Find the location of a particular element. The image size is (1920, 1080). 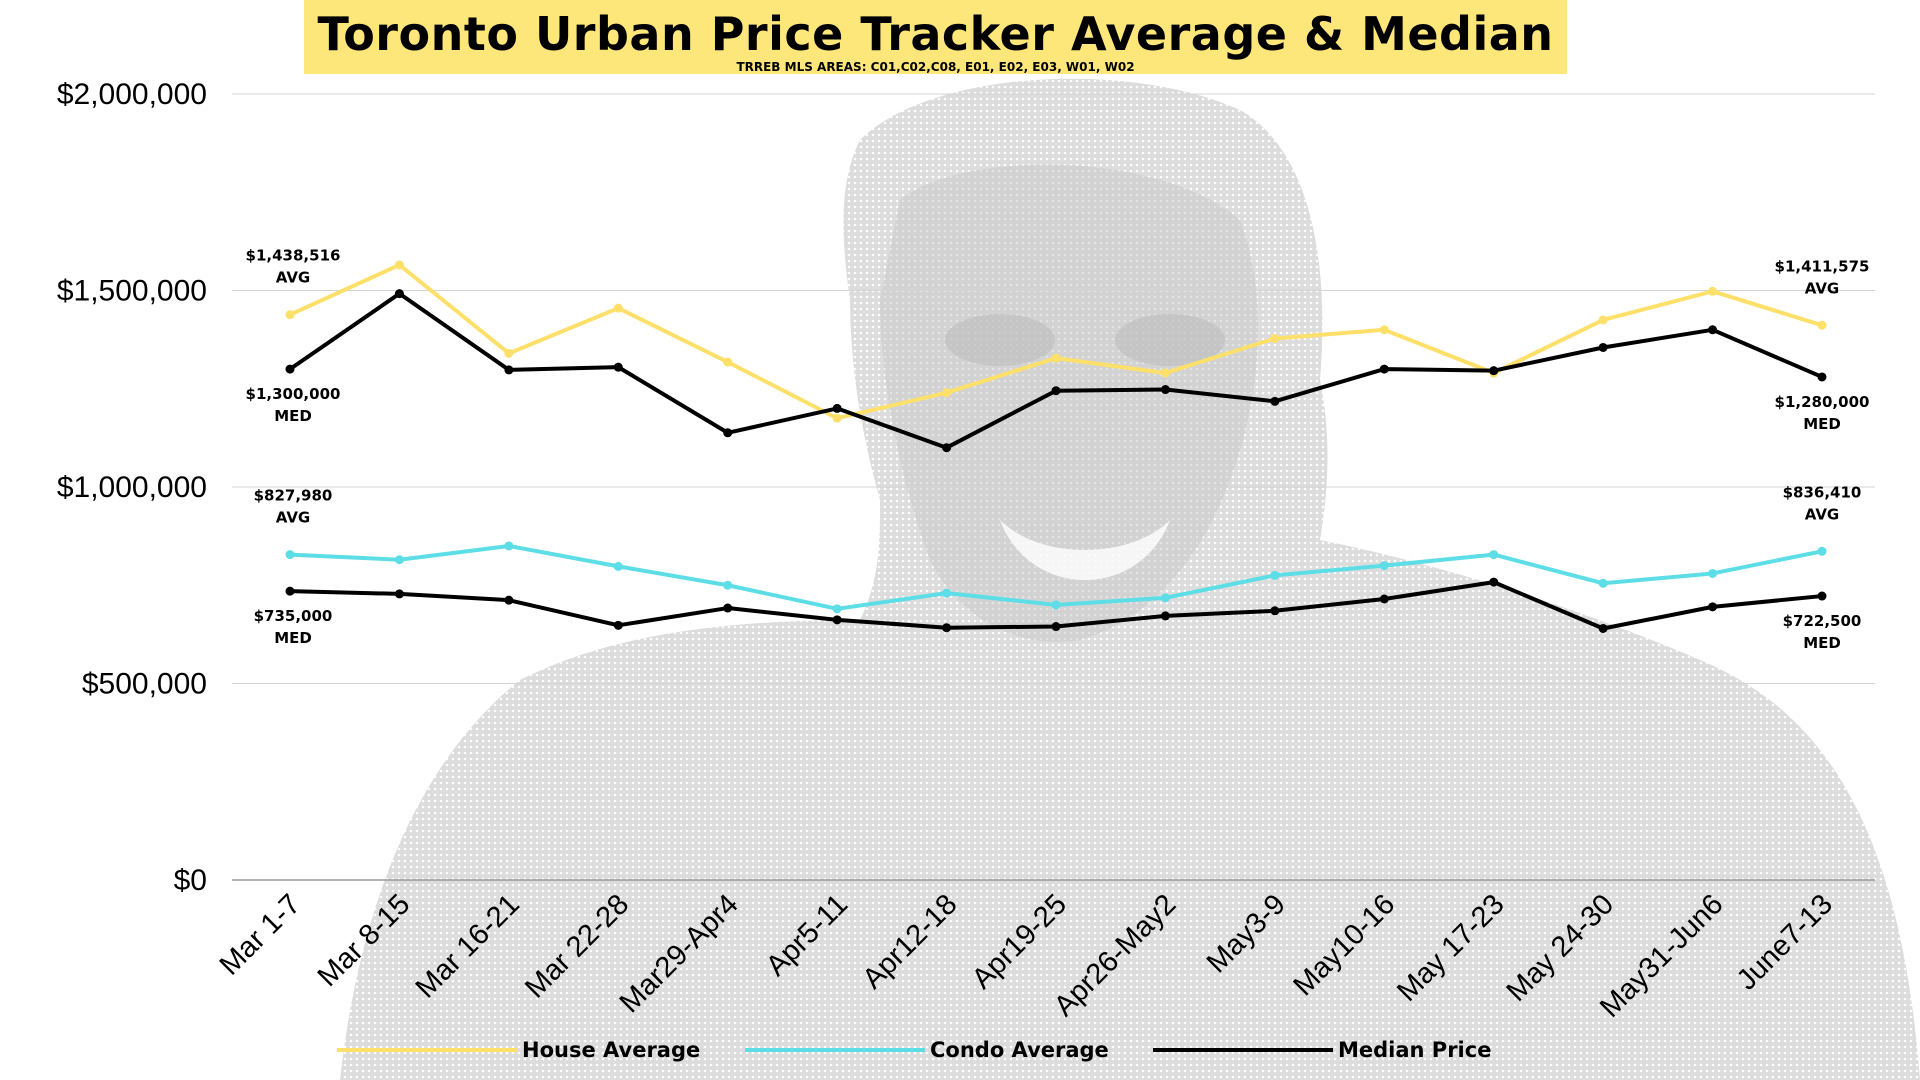

data-label: $827,980 AVG is located at coordinates (293, 507).